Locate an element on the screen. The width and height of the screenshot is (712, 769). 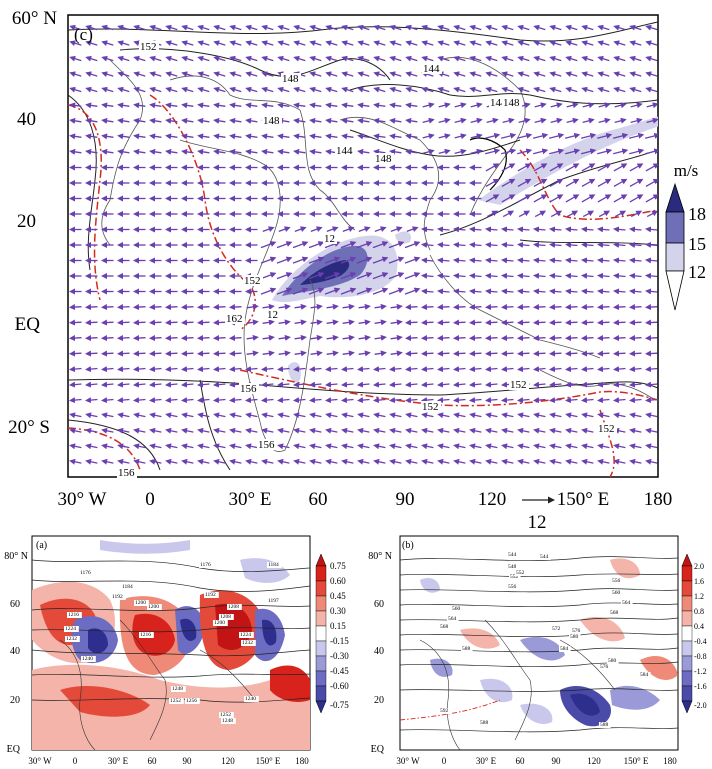
contour-label: 148 is located at coordinates (511, 103).